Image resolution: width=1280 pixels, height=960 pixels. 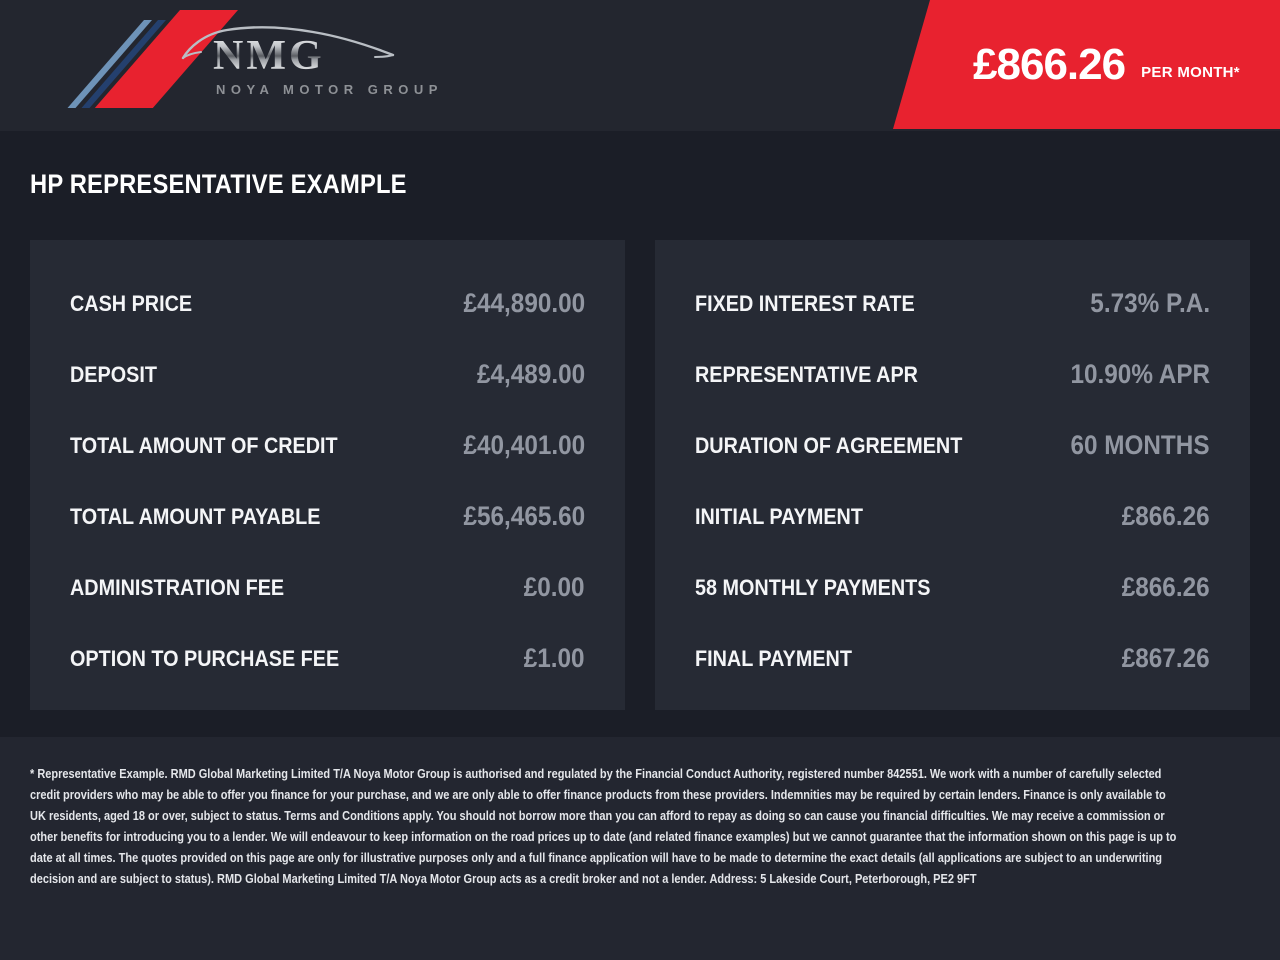 What do you see at coordinates (829, 445) in the screenshot?
I see `finance-row-label: DURATION OF AGREEMENT` at bounding box center [829, 445].